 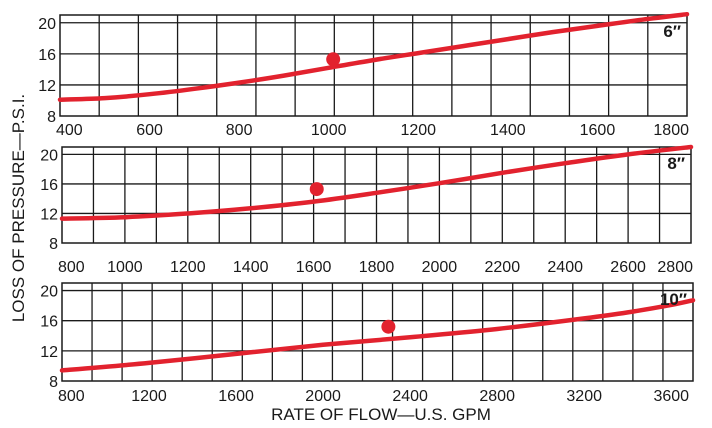 What do you see at coordinates (149, 130) in the screenshot?
I see `x-tick-label: 600` at bounding box center [149, 130].